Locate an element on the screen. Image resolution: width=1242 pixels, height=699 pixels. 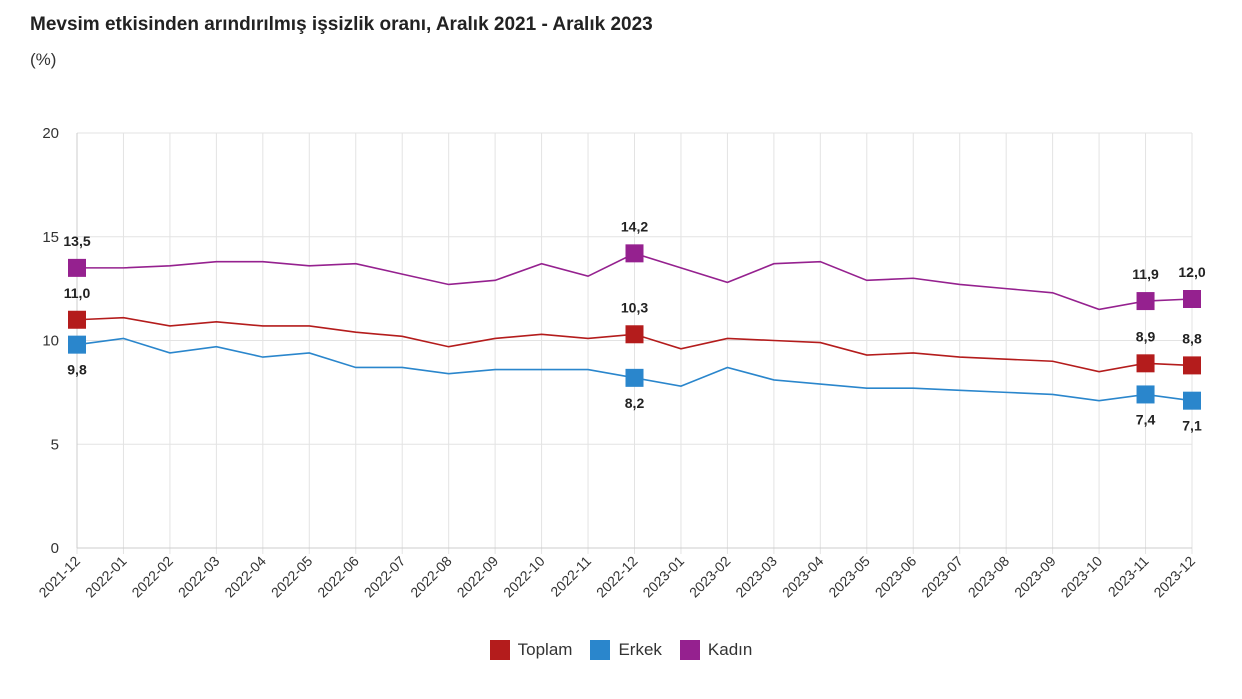
data-label: 11,9 is located at coordinates (1145, 274).